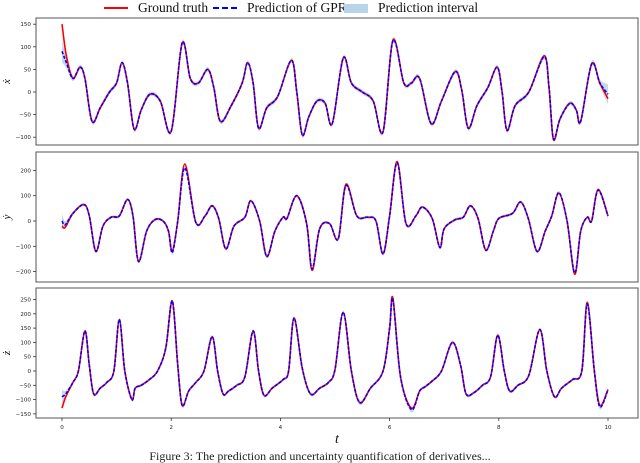 This screenshot has width=640, height=463. I want to click on legend-label: Prediction of GPR, so click(297, 7).